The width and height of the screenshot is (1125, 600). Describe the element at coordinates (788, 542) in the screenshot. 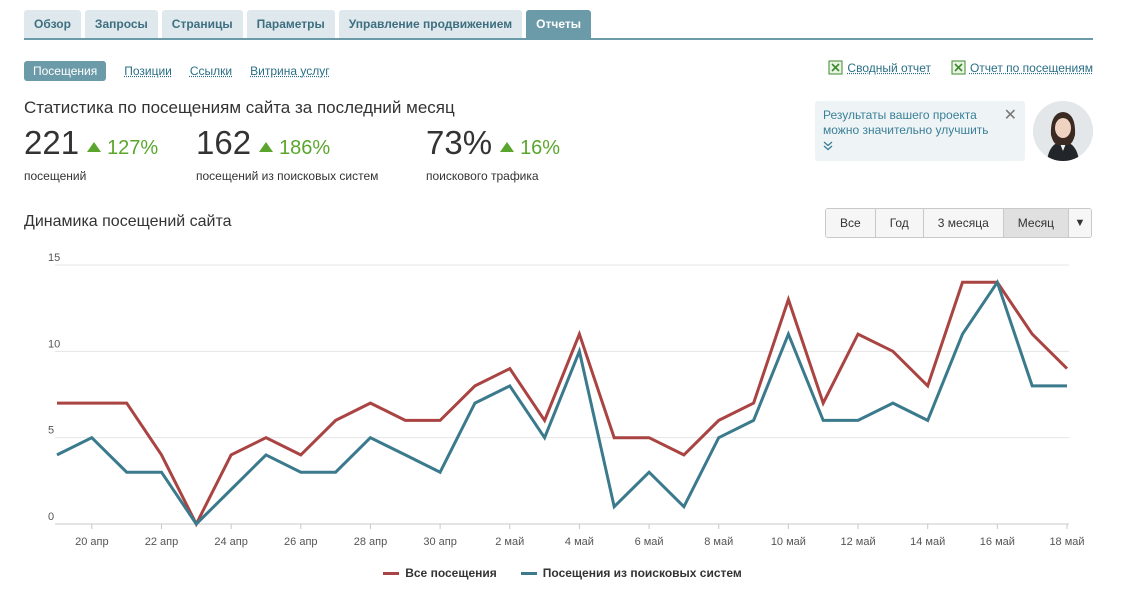

I see `x-tick-label: 10 май` at that location.